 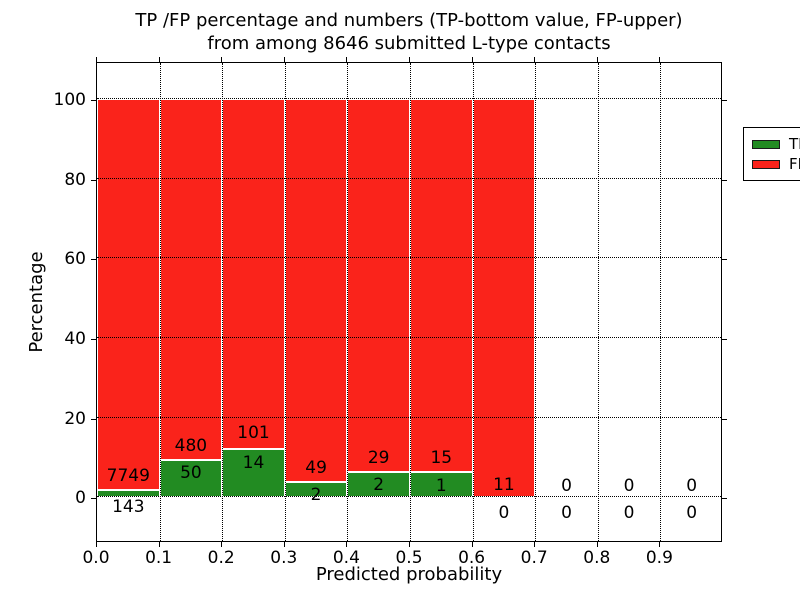 I want to click on legend: TP FP, so click(x=771, y=154).